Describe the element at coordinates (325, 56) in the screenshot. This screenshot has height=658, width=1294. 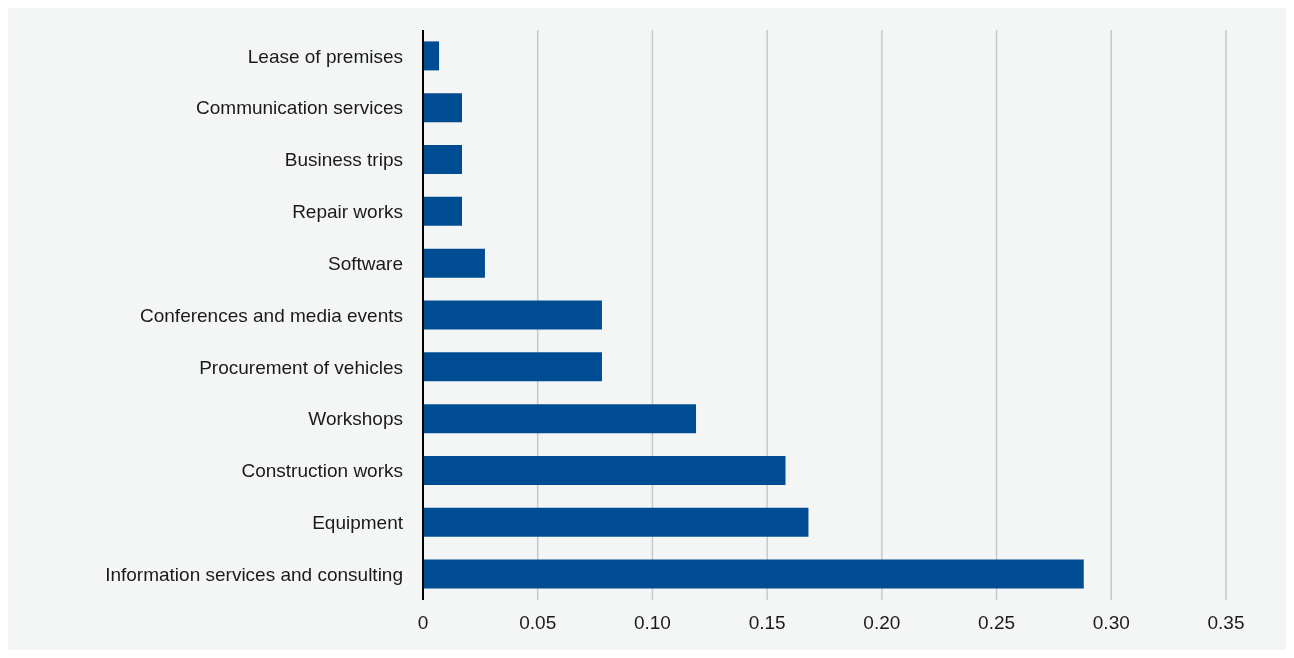
I see `y-tick-label: Lease of premises` at that location.